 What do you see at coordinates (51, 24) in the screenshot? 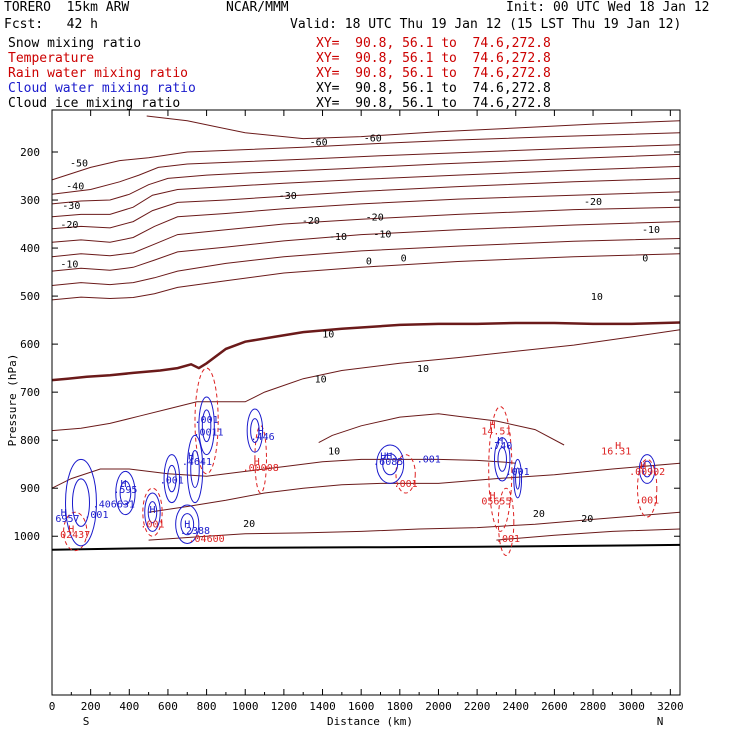
I see `header-fcst: Fcst: 42 h` at bounding box center [51, 24].